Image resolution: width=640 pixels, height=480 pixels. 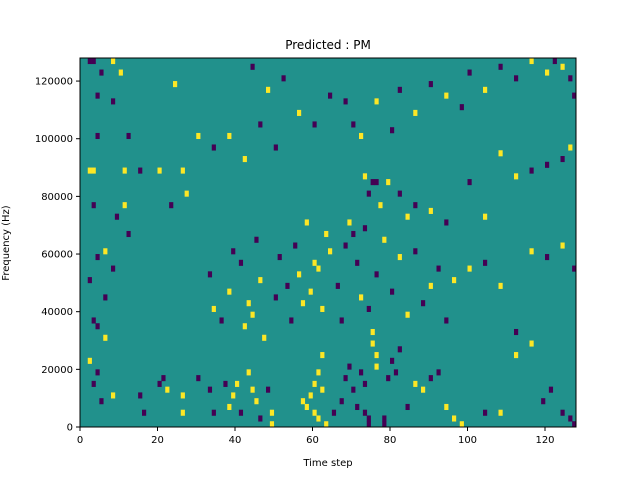 I want to click on y-tick-label: 120000, so click(x=54, y=82).